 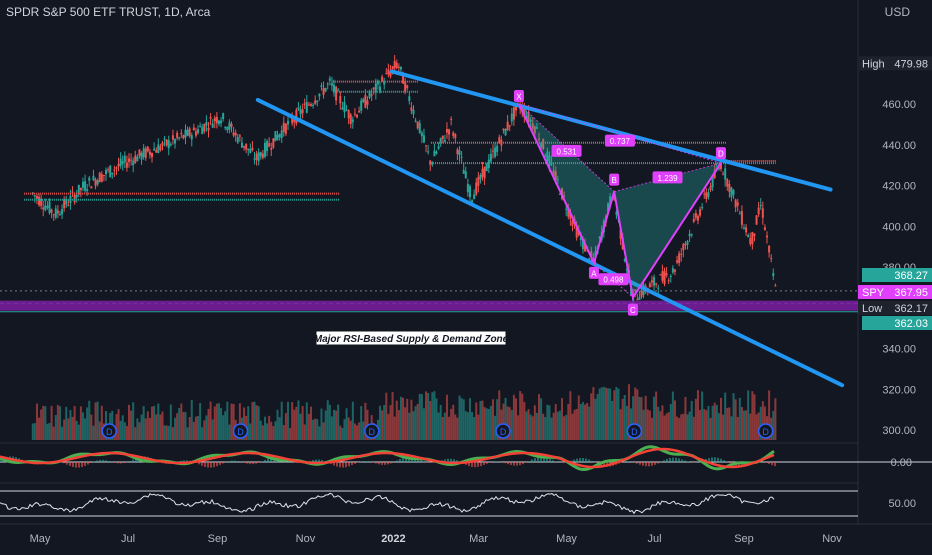 I want to click on harmonic-point-label: D, so click(x=721, y=154).